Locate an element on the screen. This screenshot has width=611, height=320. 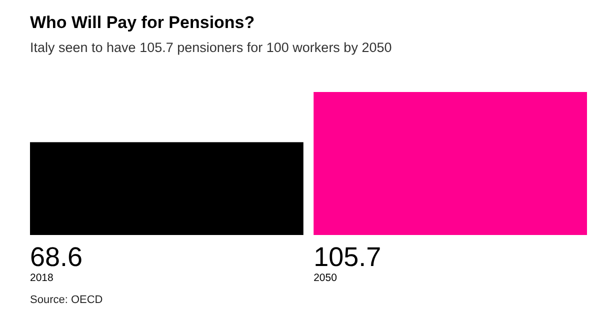
chart-subtitle: Italy seen to have 105.7 pensioners for 100 workers by 2050 is located at coordinates (211, 47).